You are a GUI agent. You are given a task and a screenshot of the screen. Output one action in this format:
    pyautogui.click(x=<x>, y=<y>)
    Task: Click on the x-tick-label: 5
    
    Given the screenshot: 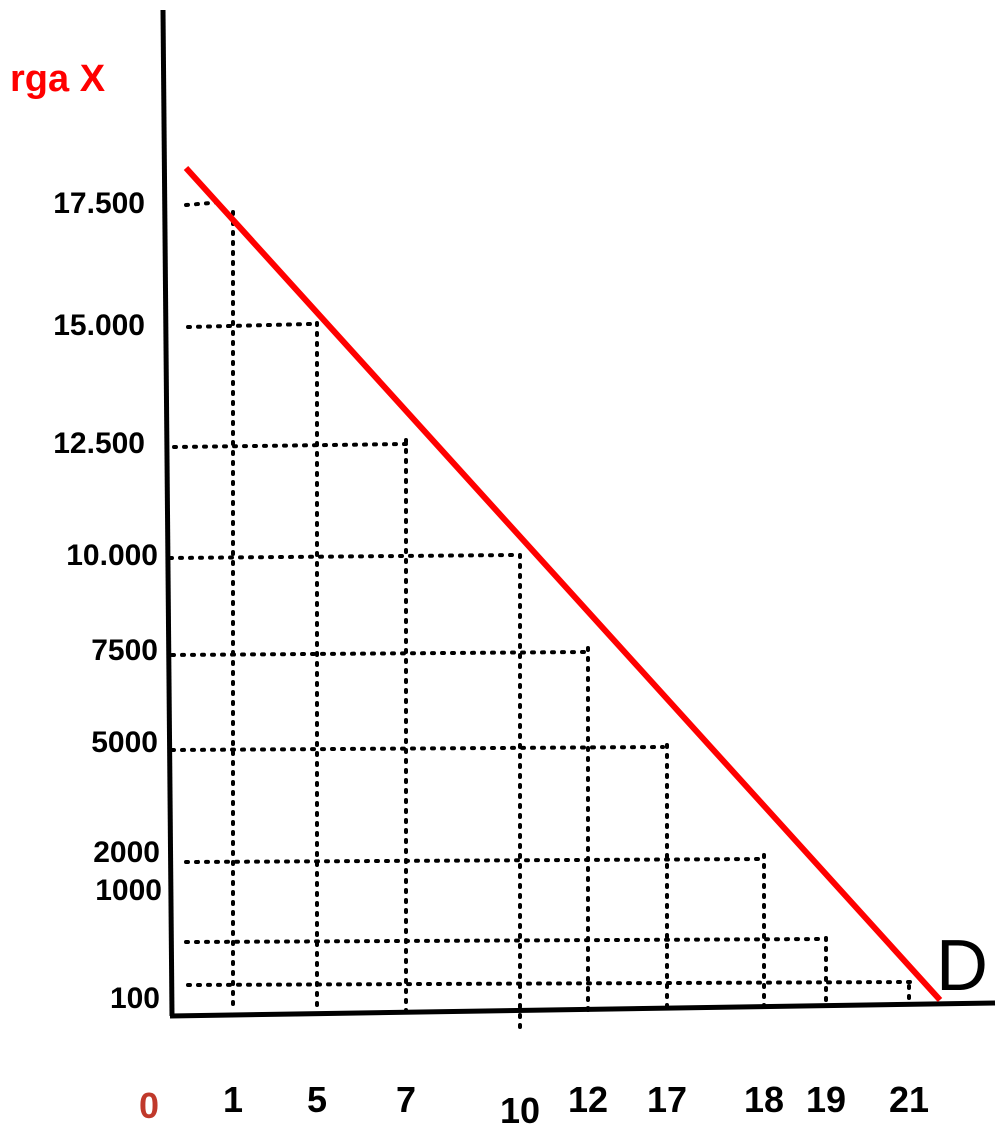 What is the action you would take?
    pyautogui.click(x=317, y=1099)
    